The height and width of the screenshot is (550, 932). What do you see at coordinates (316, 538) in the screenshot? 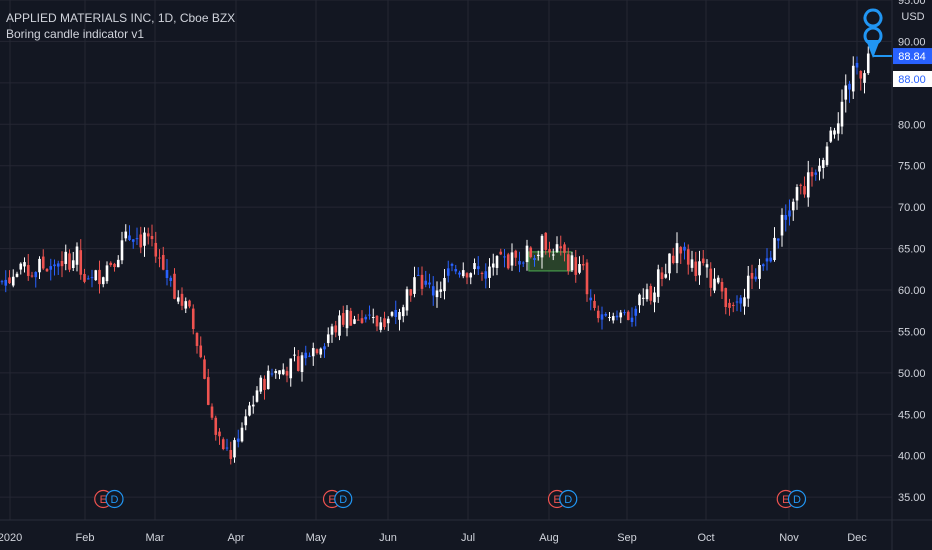
I see `x-tick-label: May` at bounding box center [316, 538].